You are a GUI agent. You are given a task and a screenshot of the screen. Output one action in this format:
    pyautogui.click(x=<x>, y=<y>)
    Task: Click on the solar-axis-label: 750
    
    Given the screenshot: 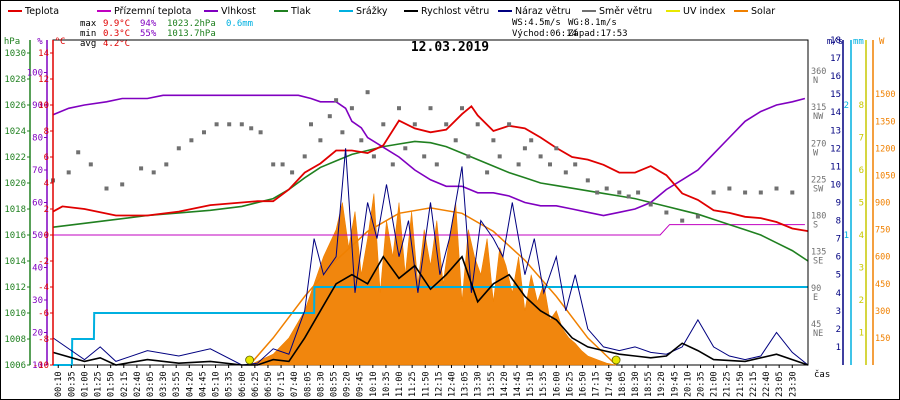 What is the action you would take?
    pyautogui.click(x=882, y=231)
    